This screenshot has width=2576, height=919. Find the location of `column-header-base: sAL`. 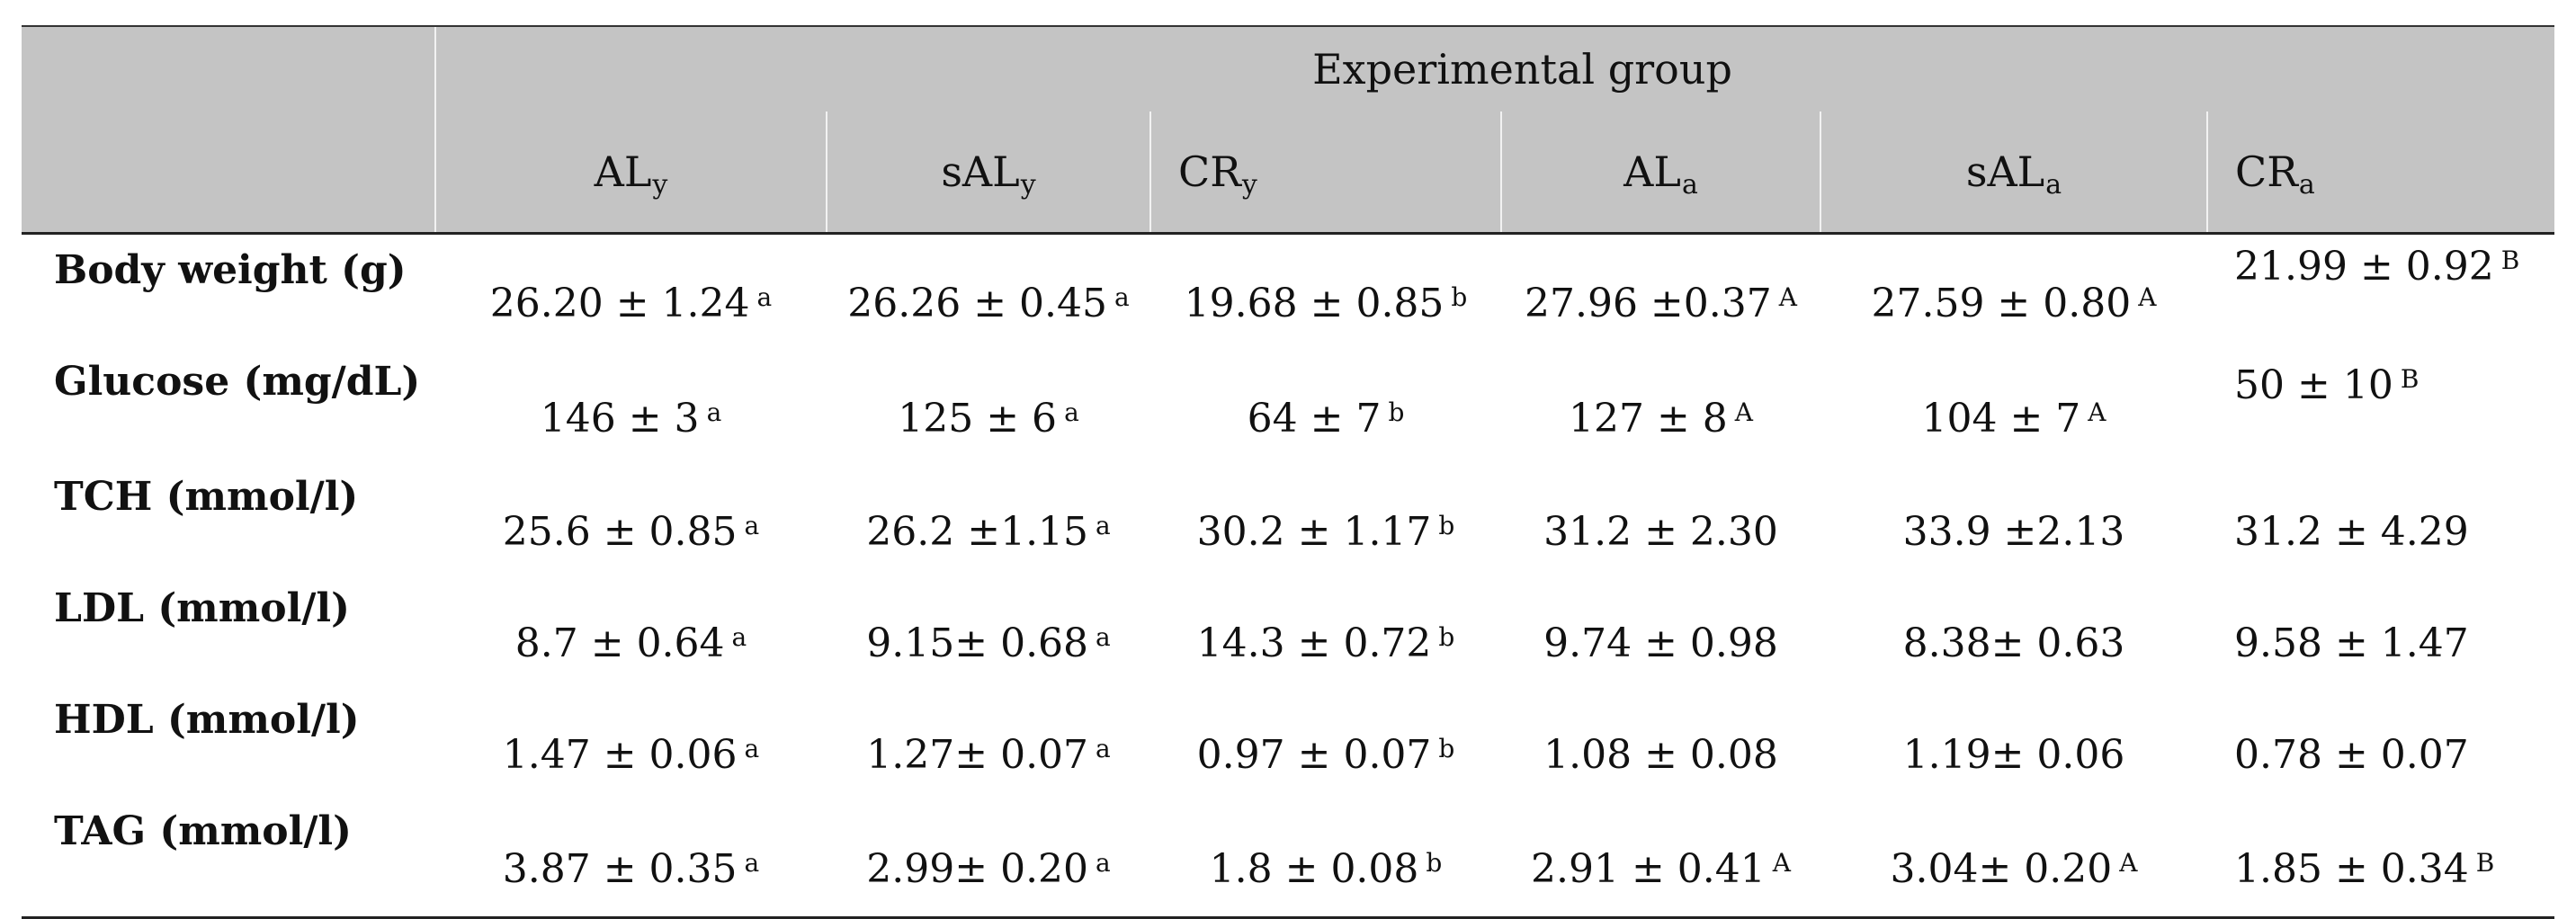

column-header-base: sAL is located at coordinates (980, 171).